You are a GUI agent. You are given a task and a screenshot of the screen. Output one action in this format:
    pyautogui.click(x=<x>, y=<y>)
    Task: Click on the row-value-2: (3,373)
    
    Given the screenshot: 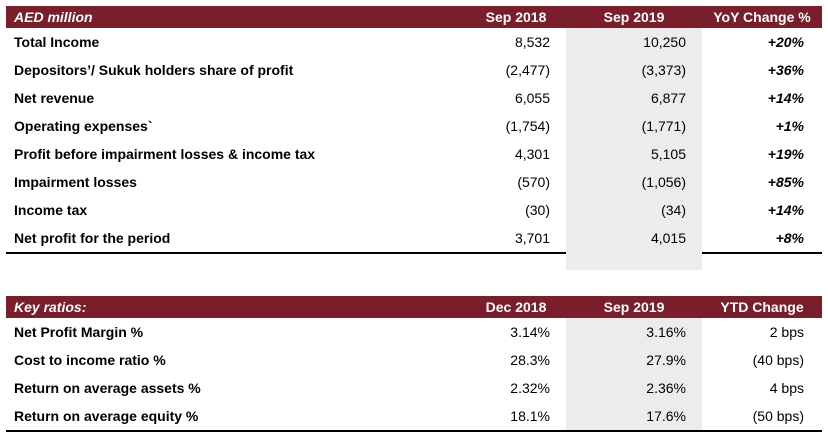 What is the action you would take?
    pyautogui.click(x=663, y=70)
    